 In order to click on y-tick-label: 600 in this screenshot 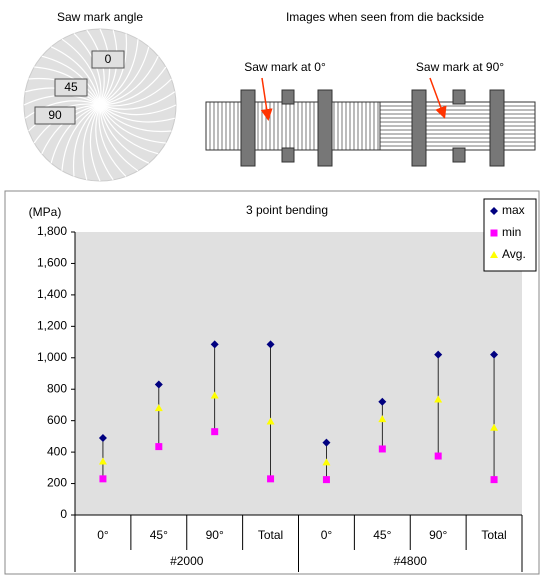, I will do `click(57, 420)`.